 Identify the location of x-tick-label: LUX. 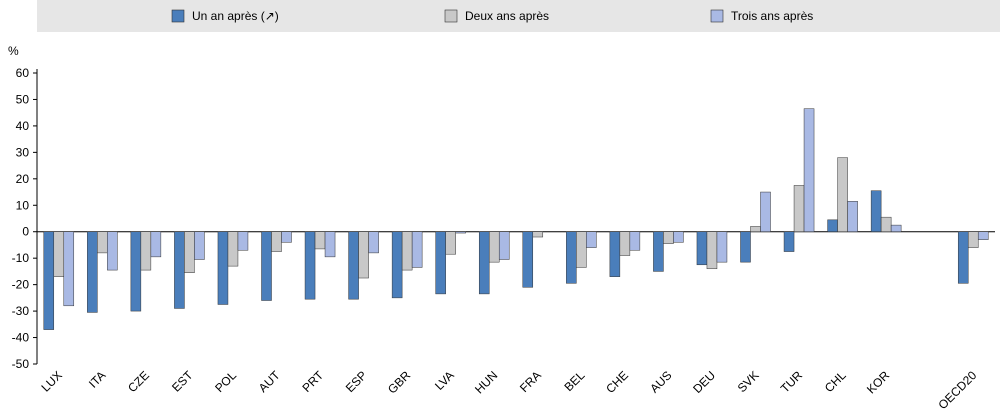
(51, 381).